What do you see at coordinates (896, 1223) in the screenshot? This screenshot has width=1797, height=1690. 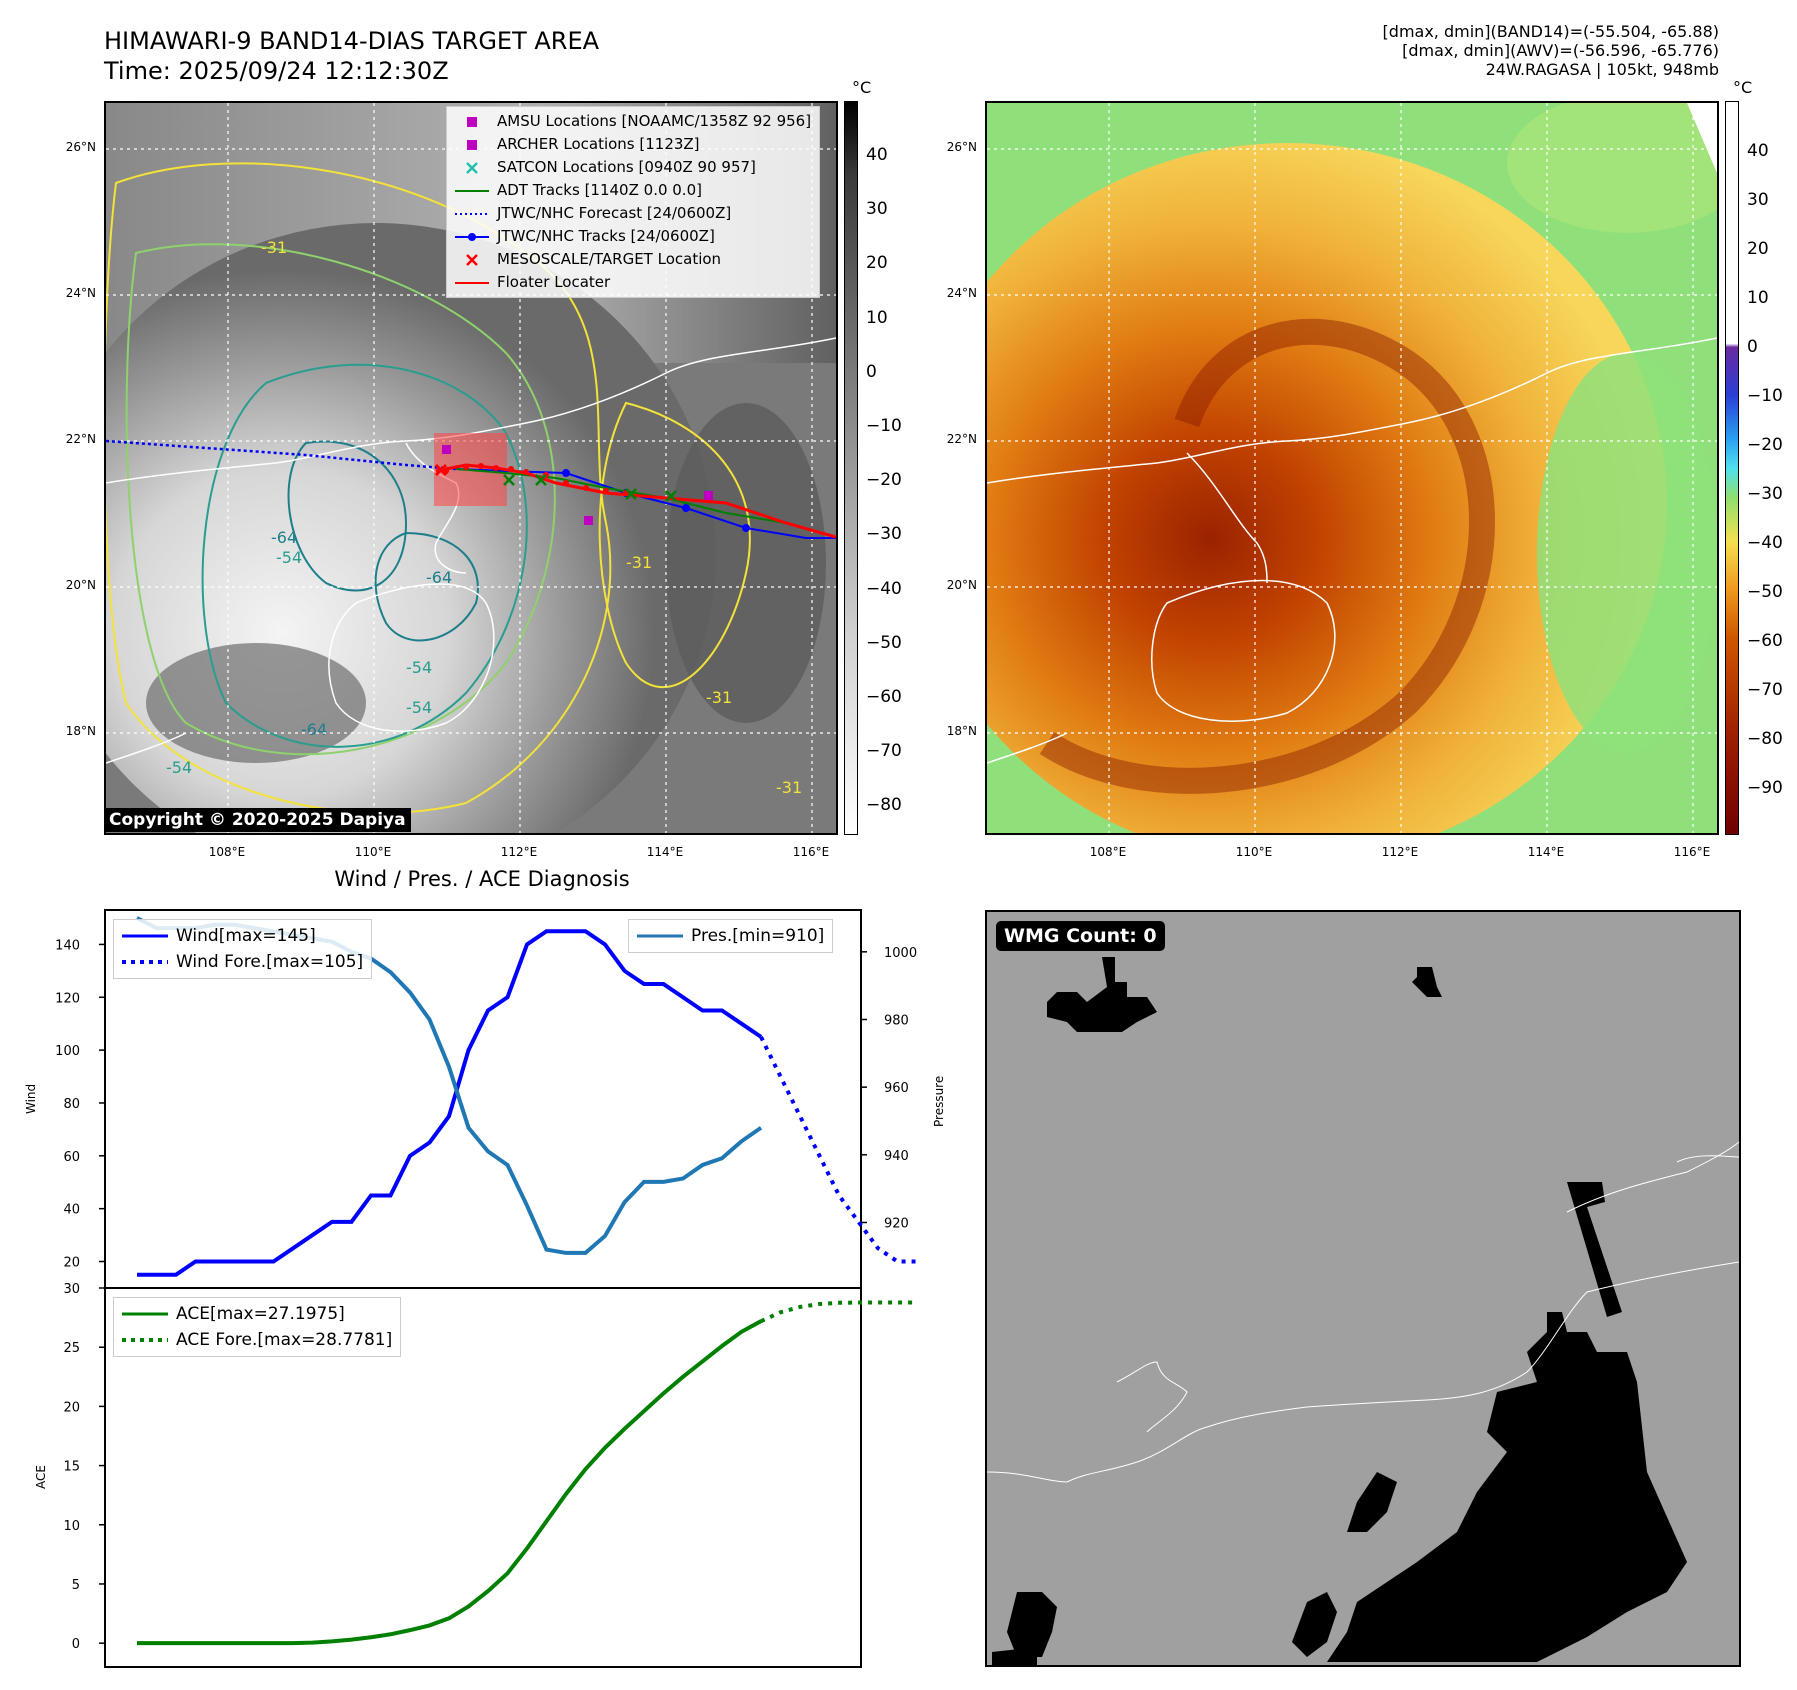 I see `pressure-ytick-label: 920` at bounding box center [896, 1223].